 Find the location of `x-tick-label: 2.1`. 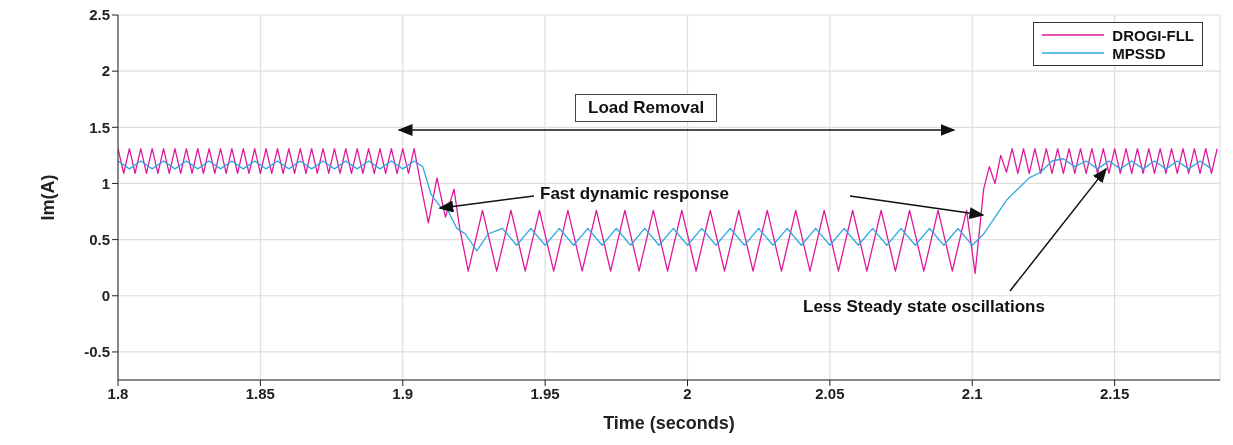

x-tick-label: 2.1 is located at coordinates (972, 393).